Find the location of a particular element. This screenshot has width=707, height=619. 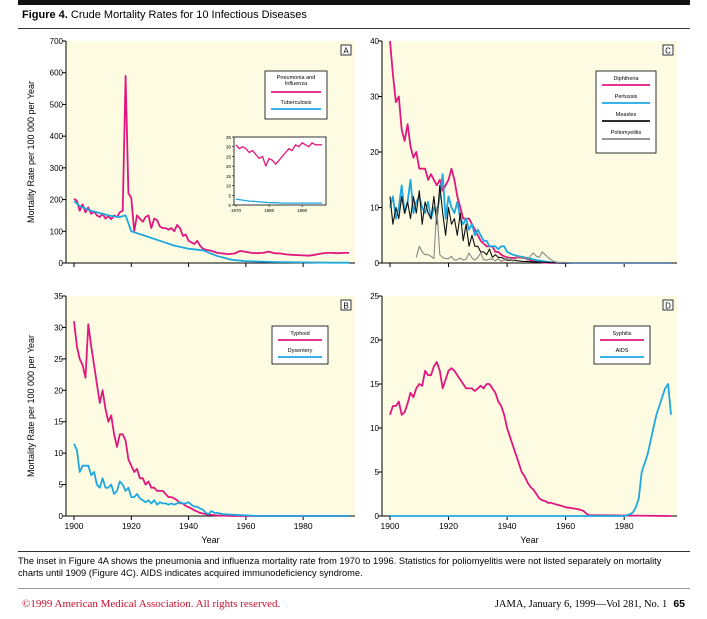

page-number: 65 is located at coordinates (679, 604).